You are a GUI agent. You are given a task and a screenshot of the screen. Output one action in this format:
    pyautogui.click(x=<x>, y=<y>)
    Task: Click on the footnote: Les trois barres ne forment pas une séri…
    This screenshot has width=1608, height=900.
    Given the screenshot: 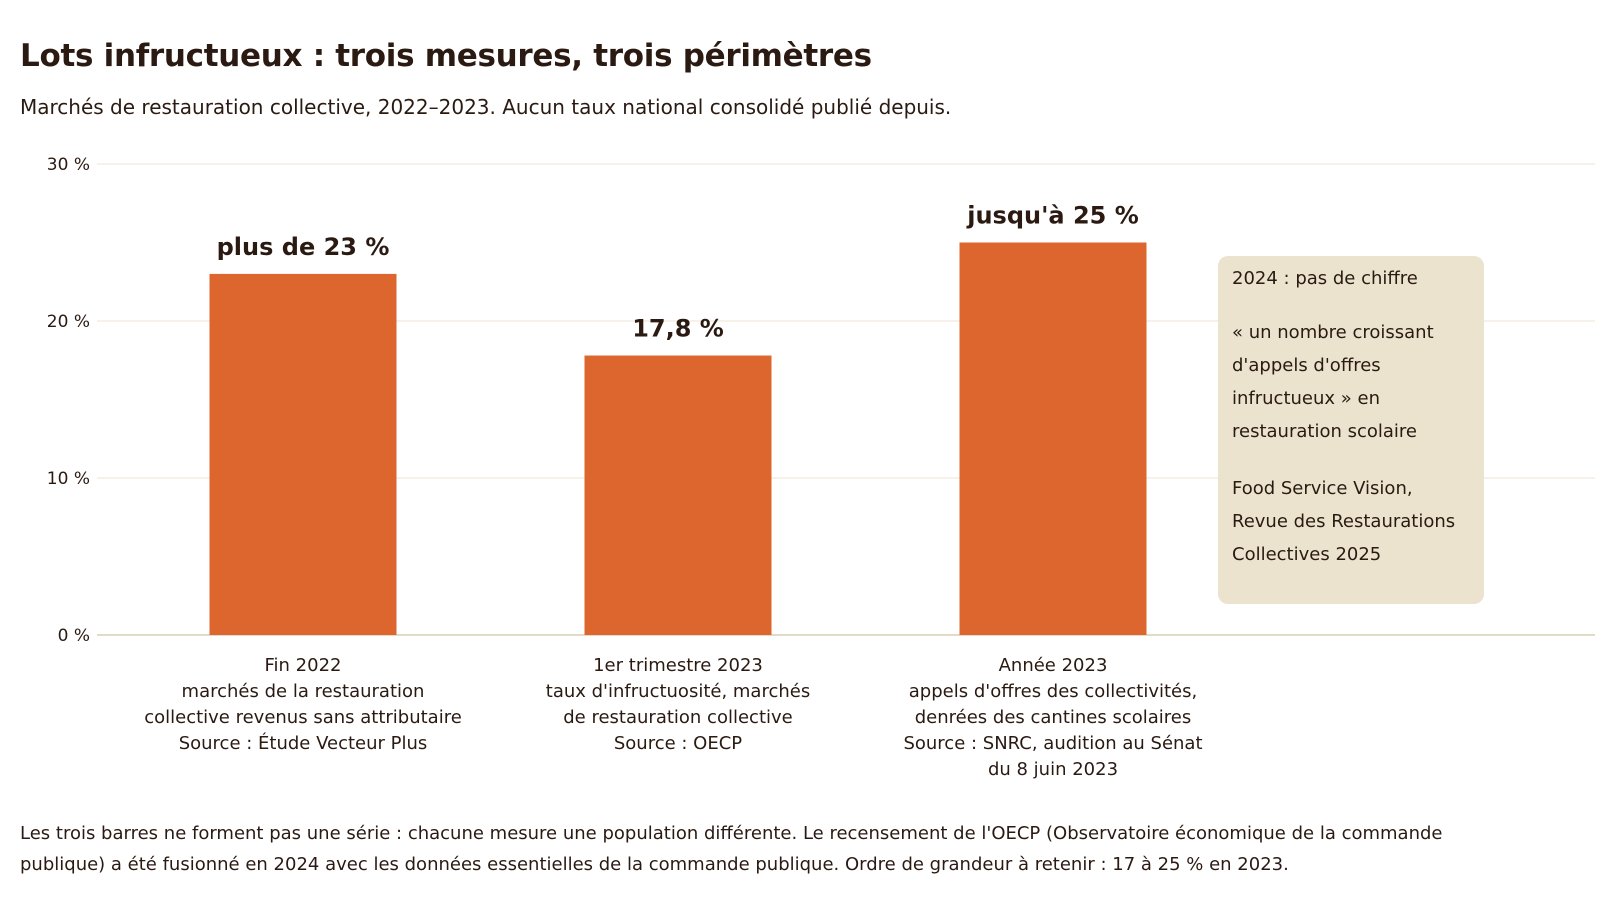 What is the action you would take?
    pyautogui.click(x=731, y=849)
    